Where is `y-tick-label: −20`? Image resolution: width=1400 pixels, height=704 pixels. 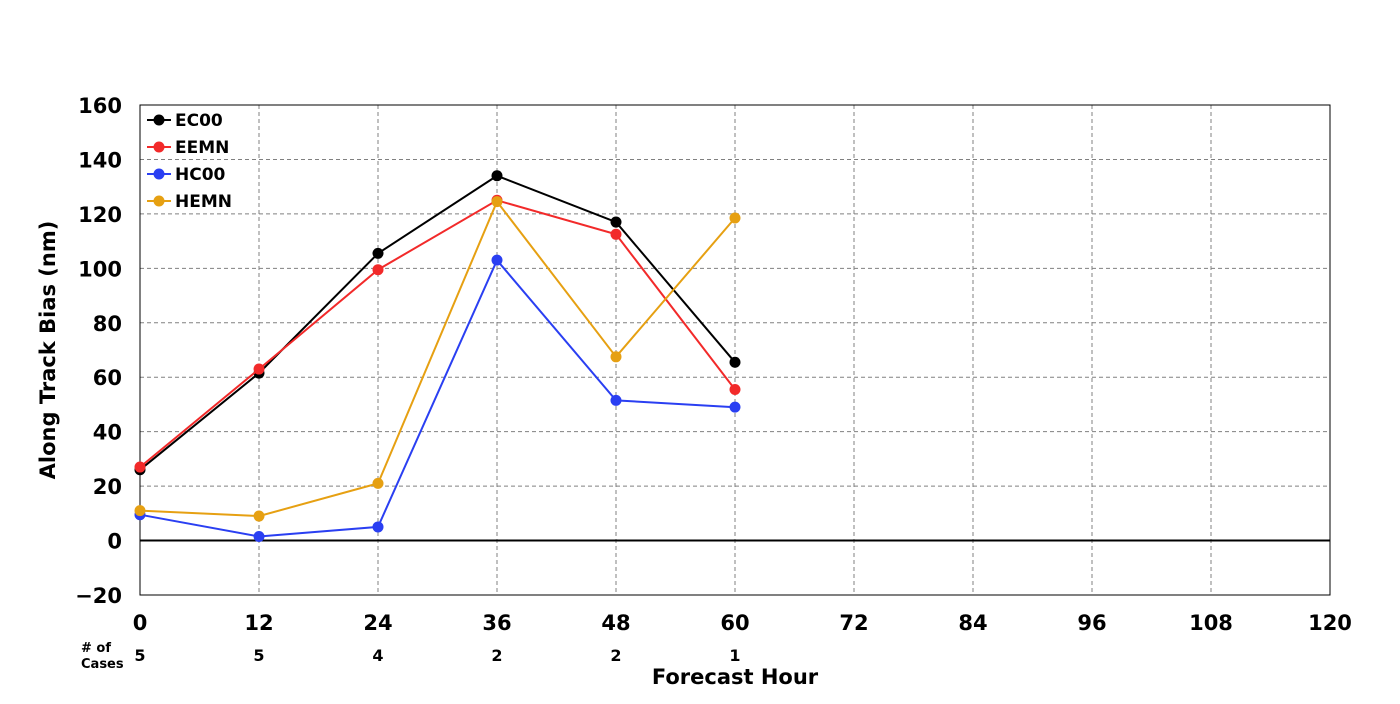
y-tick-label: −20 is located at coordinates (98, 596).